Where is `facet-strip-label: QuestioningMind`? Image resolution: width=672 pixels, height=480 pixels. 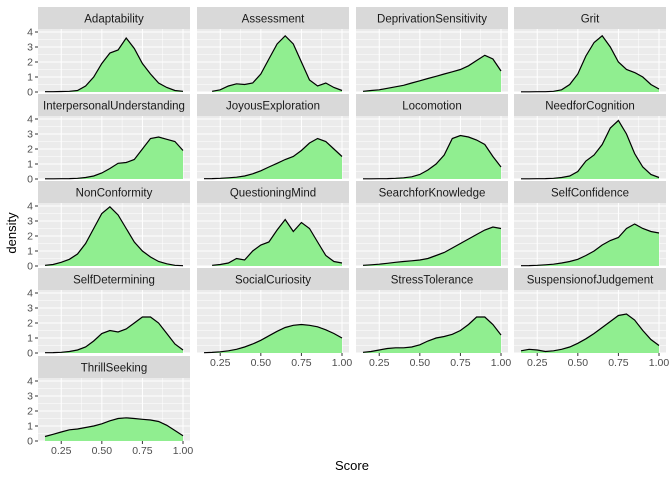
facet-strip-label: QuestioningMind is located at coordinates (273, 194).